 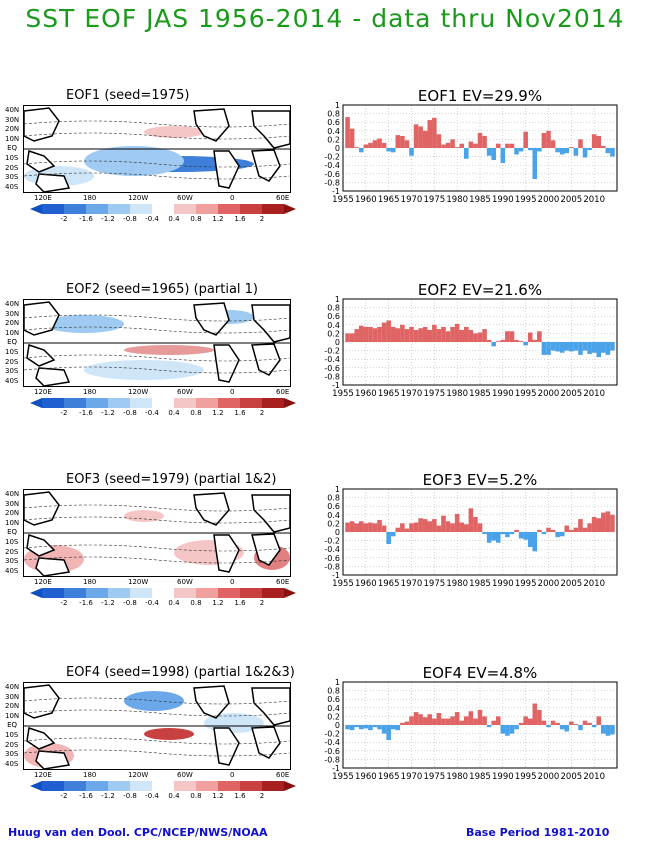 I want to click on latitude-label: 20N, so click(x=12, y=129).